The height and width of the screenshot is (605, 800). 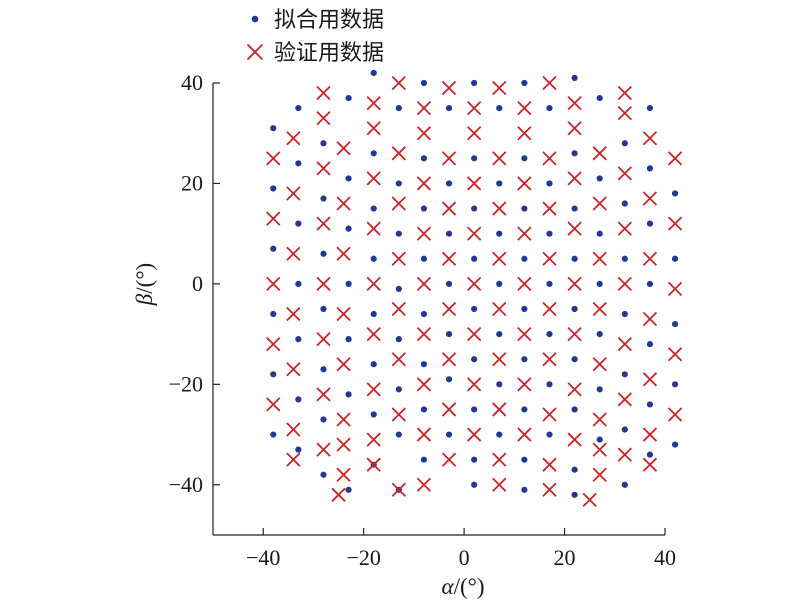 What do you see at coordinates (255, 19) in the screenshot?
I see `legend-marker-fit-data` at bounding box center [255, 19].